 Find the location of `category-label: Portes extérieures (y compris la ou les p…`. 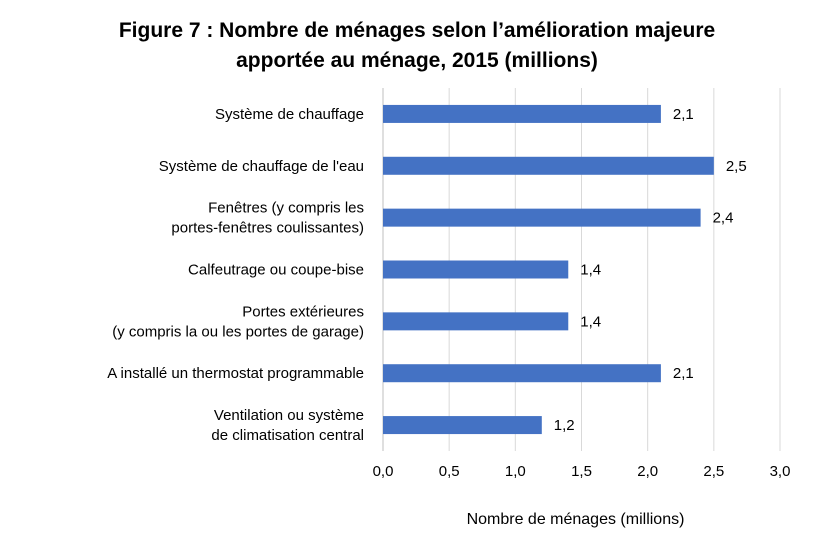

category-label: Portes extérieures (y compris la ou les p… is located at coordinates (238, 321).